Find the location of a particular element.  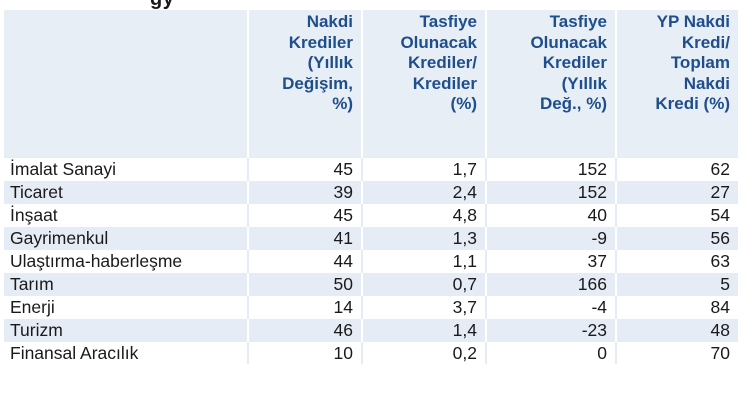

cropped-title-text: gy is located at coordinates (162, 5).